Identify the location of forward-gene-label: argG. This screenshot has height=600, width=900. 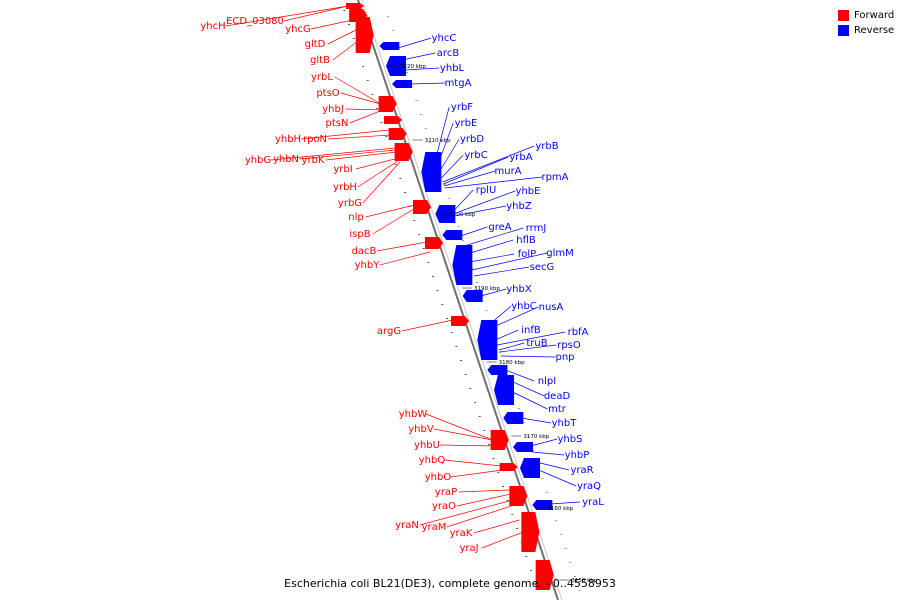
(389, 331).